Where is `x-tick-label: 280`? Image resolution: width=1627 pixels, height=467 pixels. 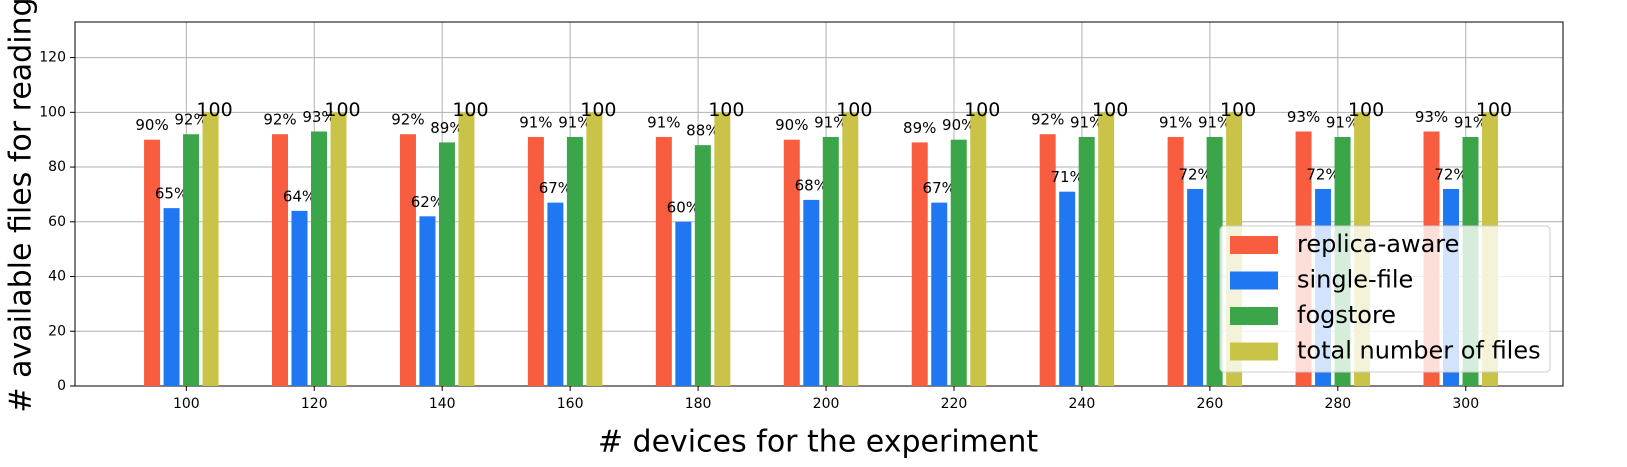 x-tick-label: 280 is located at coordinates (1337, 404).